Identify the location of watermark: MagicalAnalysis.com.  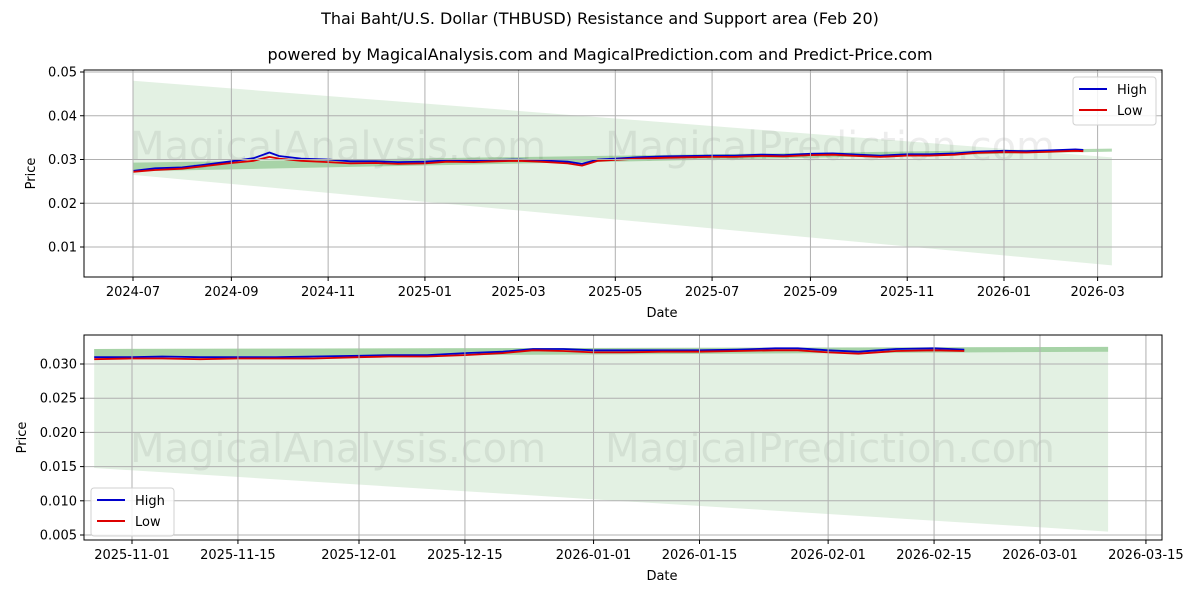
(338, 449).